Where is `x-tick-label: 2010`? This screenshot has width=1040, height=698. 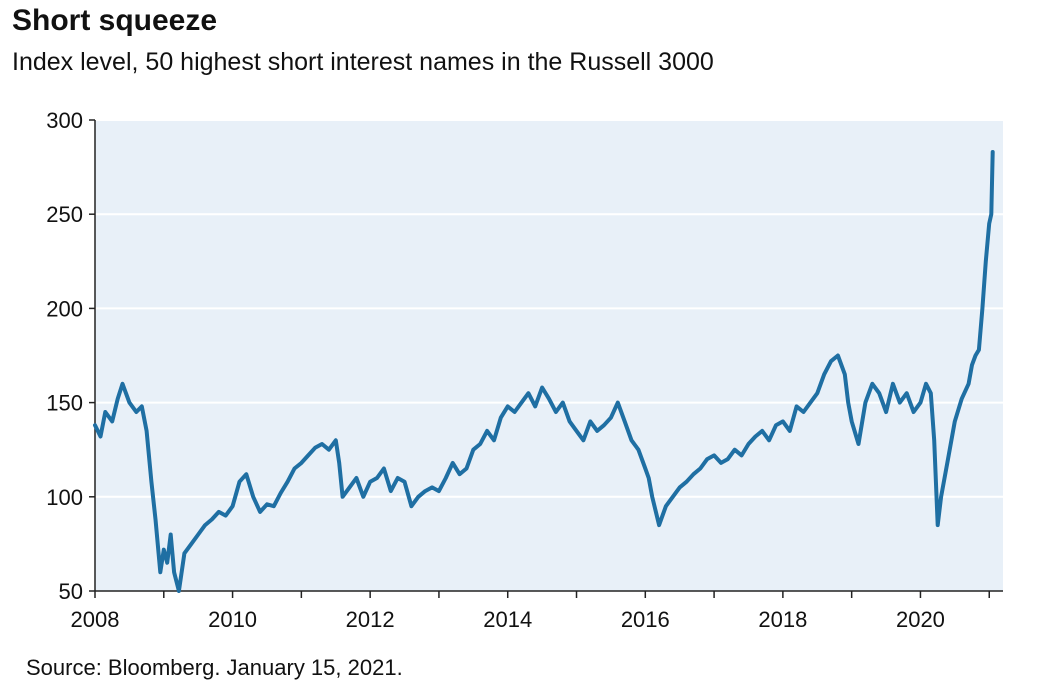
x-tick-label: 2010 is located at coordinates (232, 619).